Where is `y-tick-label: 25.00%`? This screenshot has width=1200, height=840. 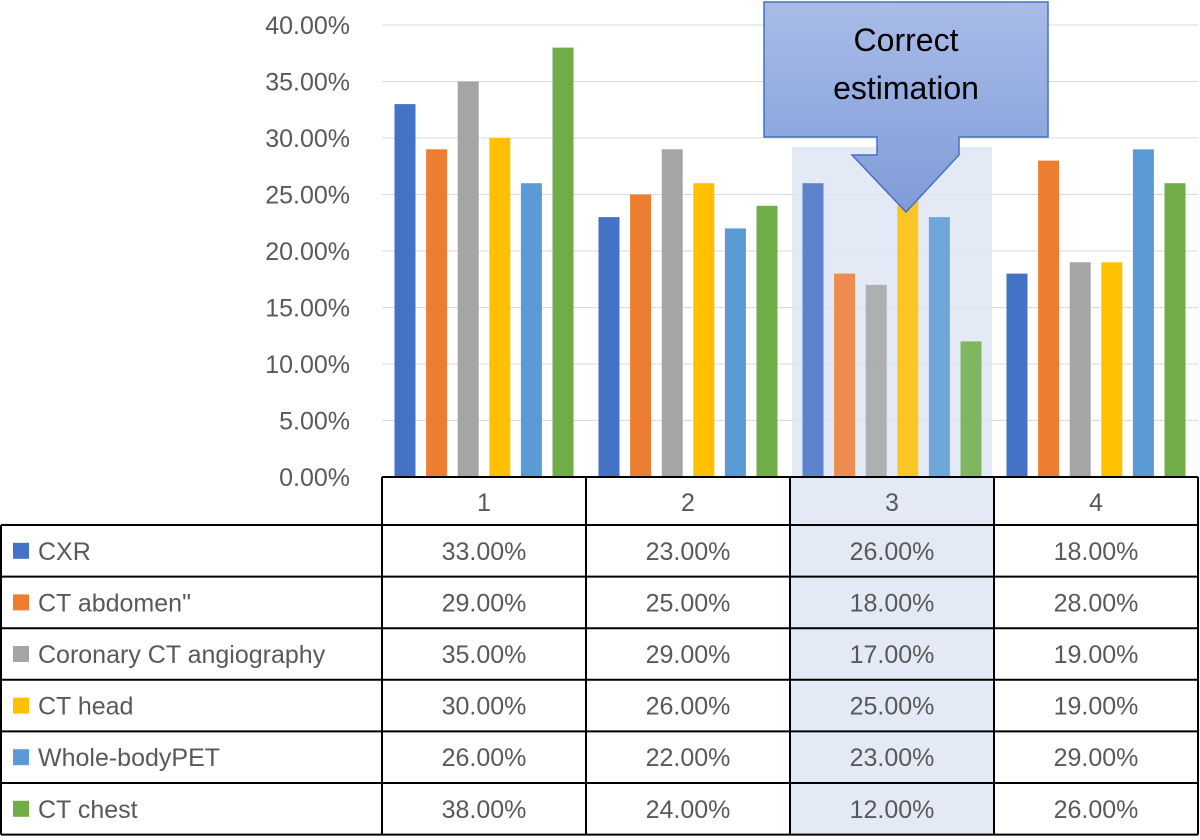
y-tick-label: 25.00% is located at coordinates (307, 196).